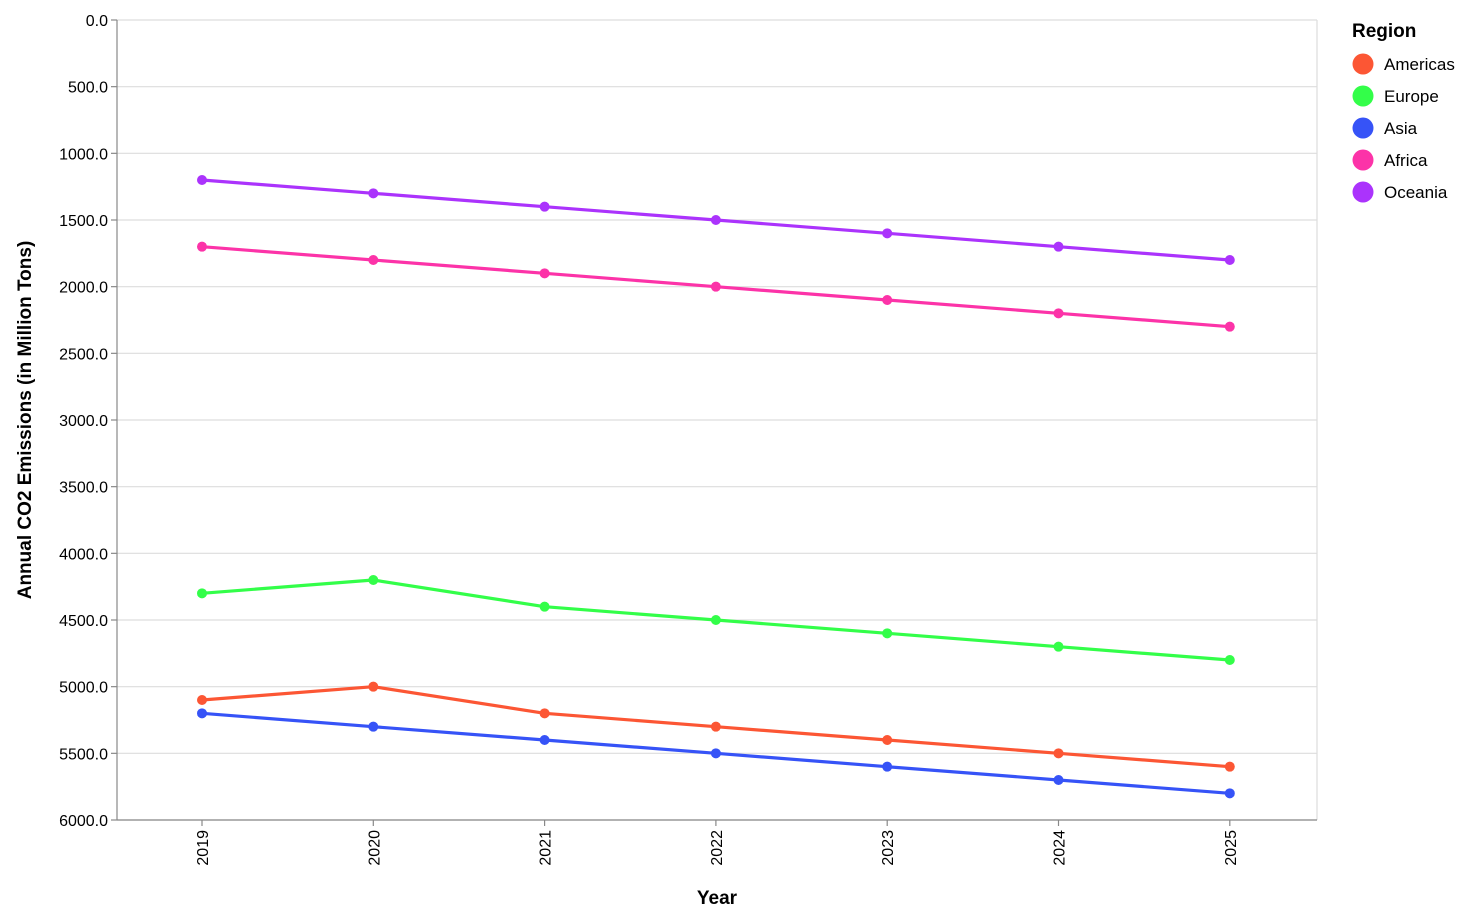 The height and width of the screenshot is (920, 1478). Describe the element at coordinates (717, 848) in the screenshot. I see `x-tick-label: 2022` at that location.